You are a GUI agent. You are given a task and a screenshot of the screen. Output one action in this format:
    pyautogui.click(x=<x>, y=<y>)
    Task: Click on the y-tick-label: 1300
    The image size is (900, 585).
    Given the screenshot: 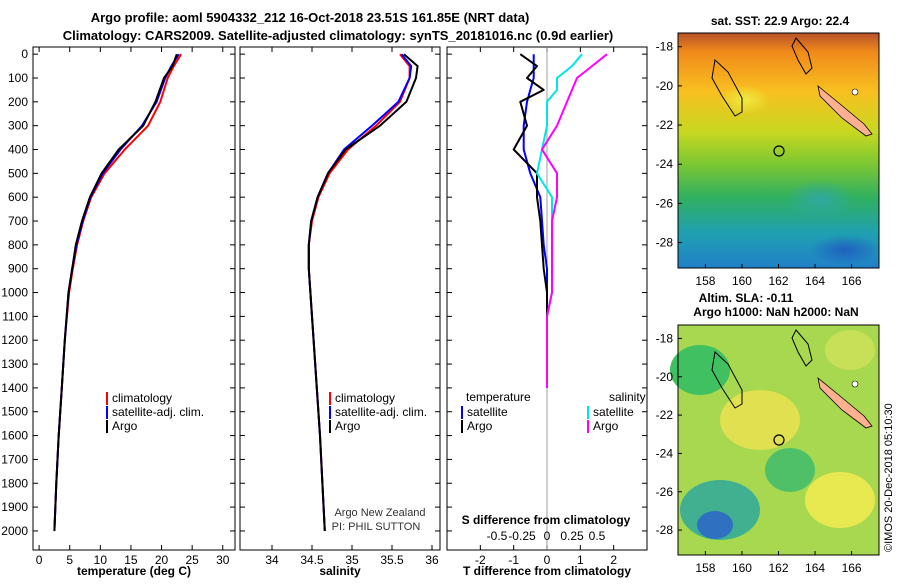 What is the action you would take?
    pyautogui.click(x=14, y=364)
    